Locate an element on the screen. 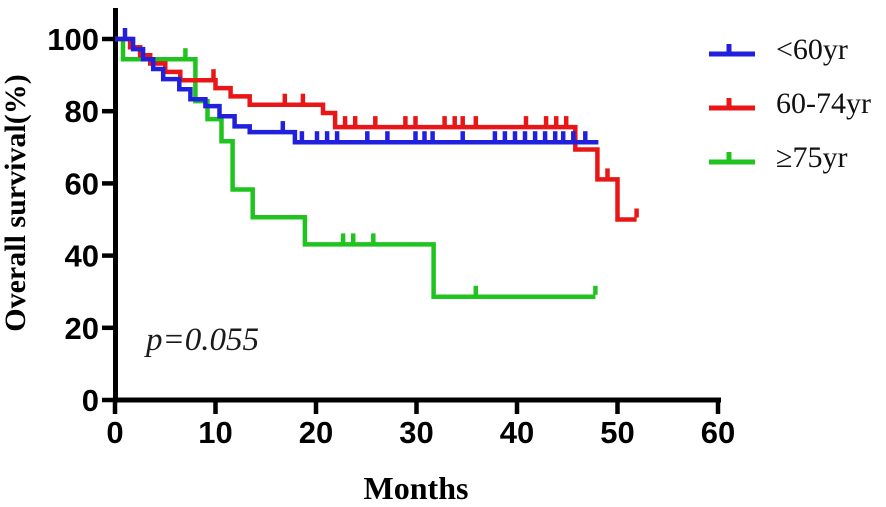  y-axis-title: Overall survival(%) is located at coordinates (16, 203).